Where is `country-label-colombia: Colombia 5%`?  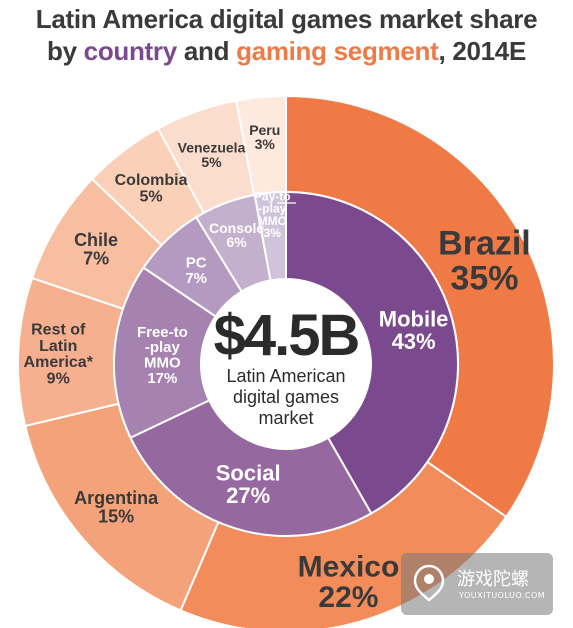
country-label-colombia: Colombia 5% is located at coordinates (151, 188).